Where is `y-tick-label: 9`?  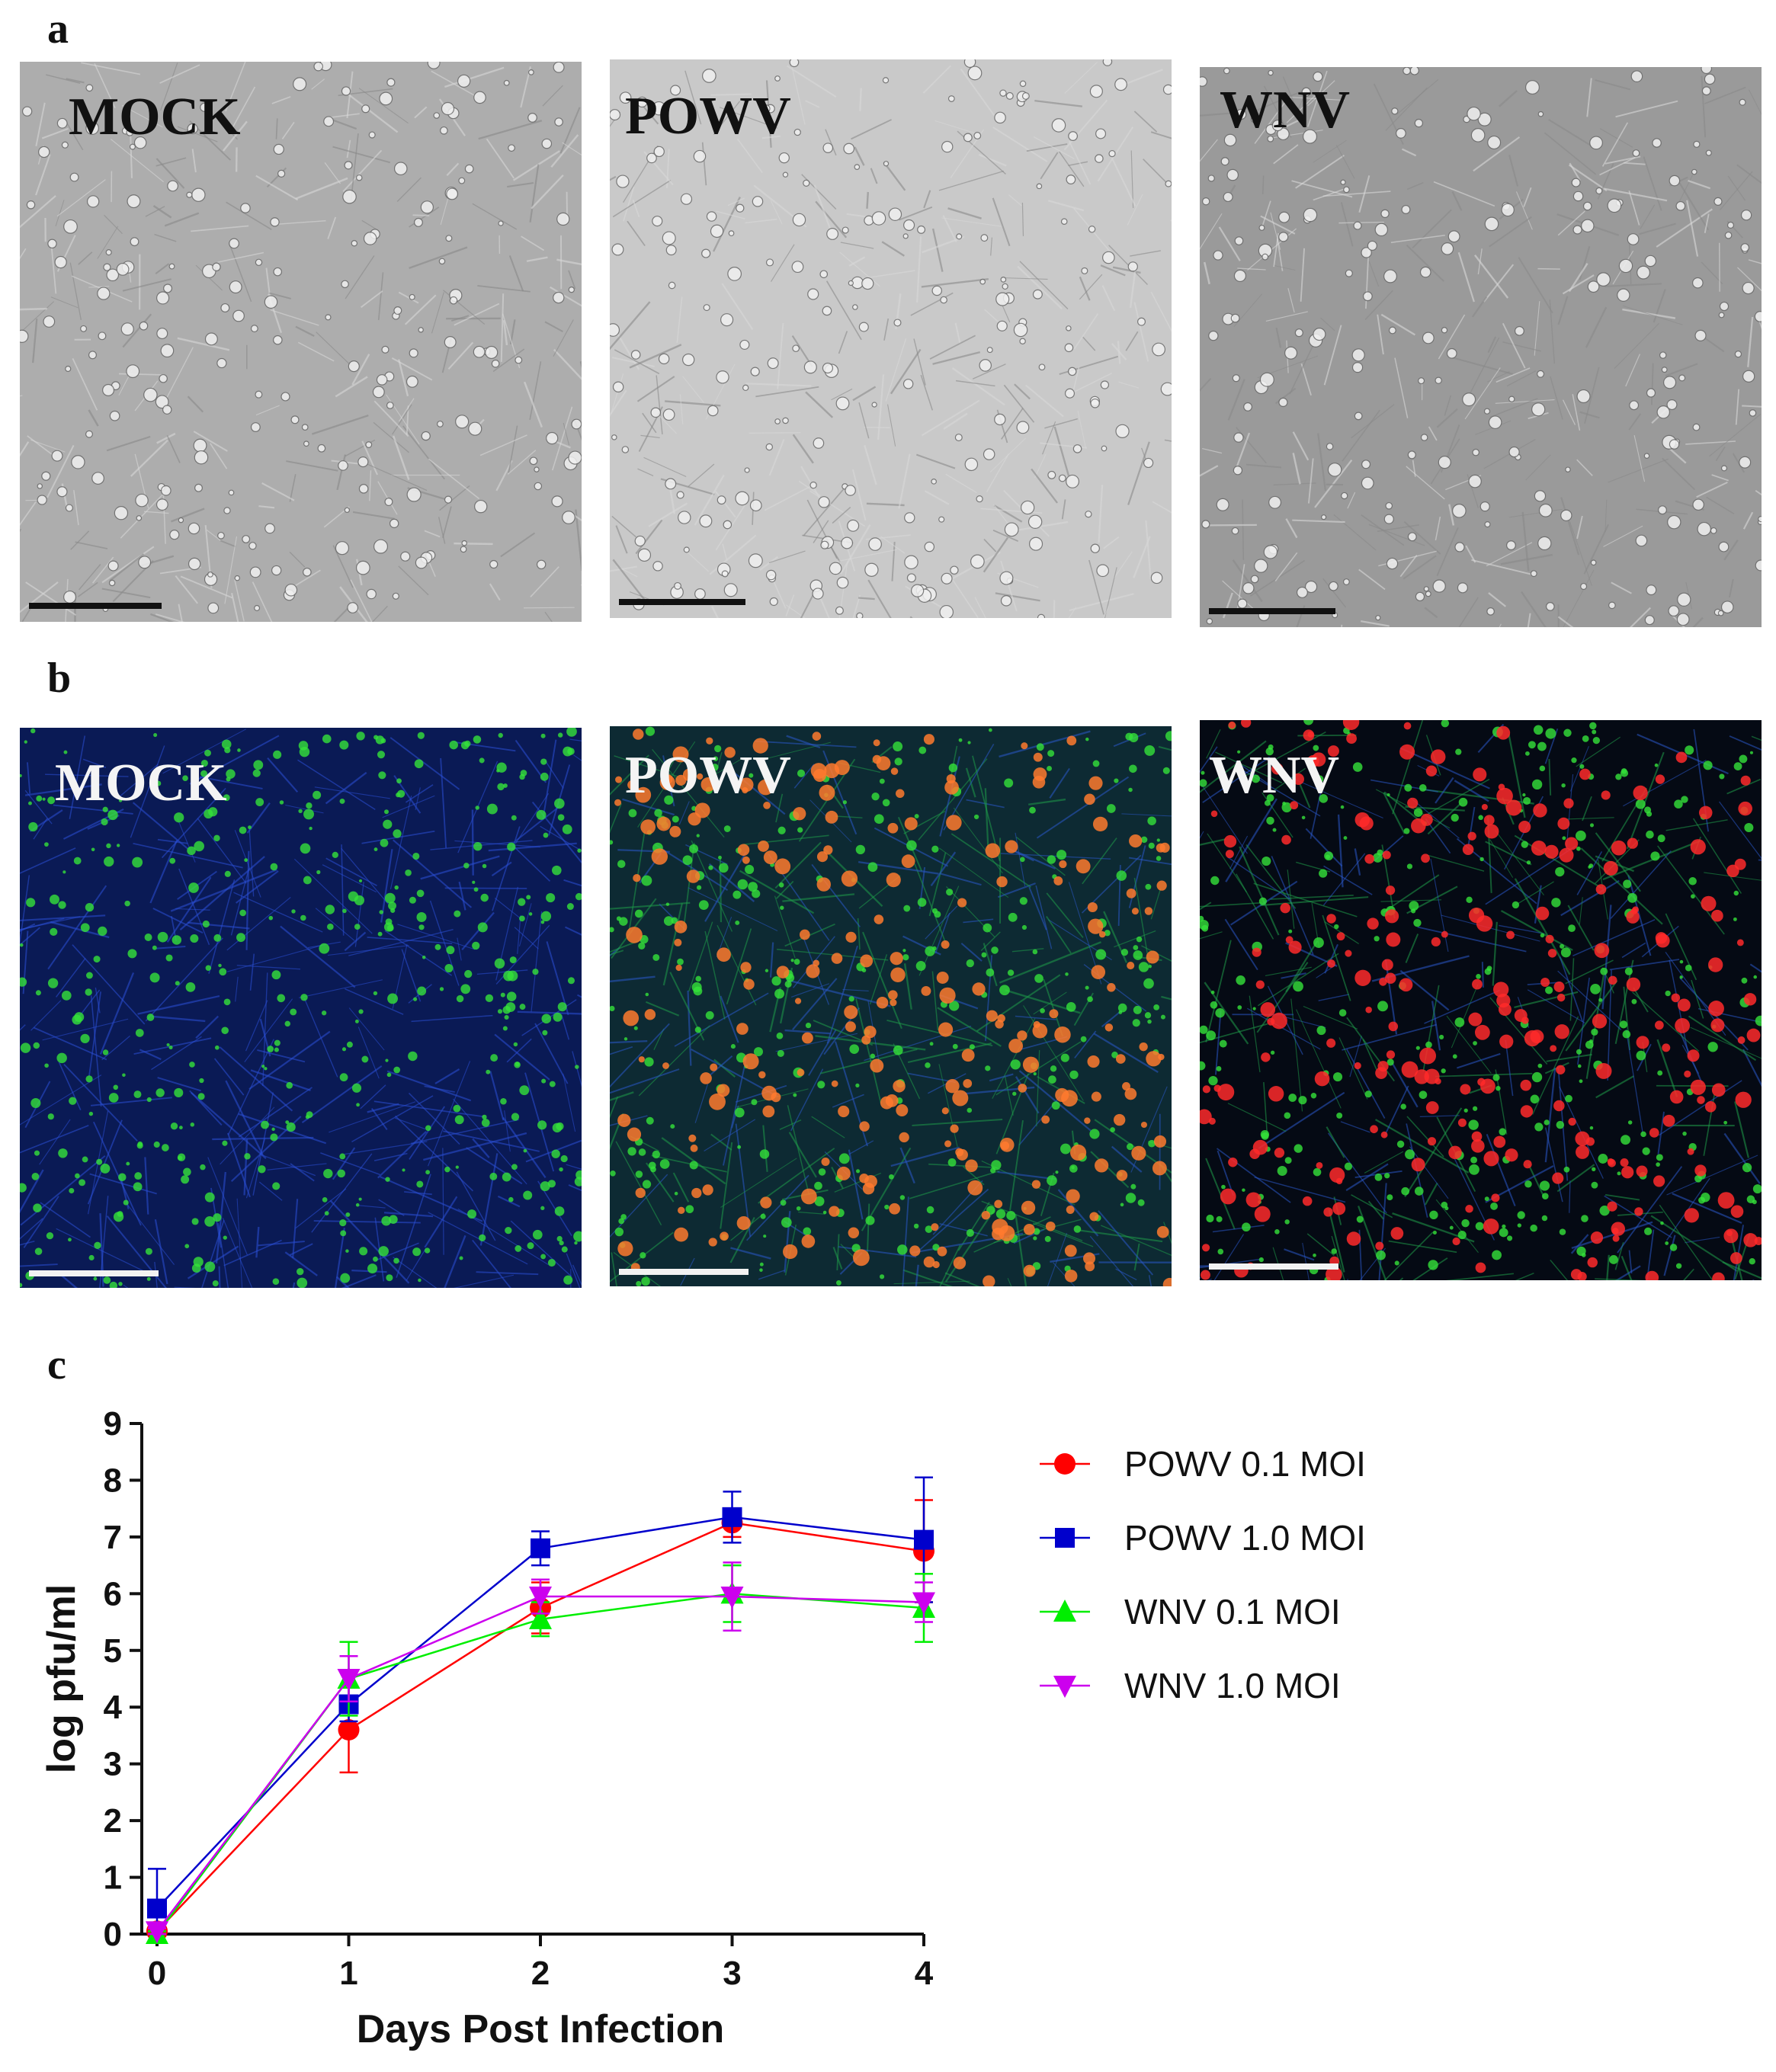
y-tick-label: 9 is located at coordinates (113, 1424).